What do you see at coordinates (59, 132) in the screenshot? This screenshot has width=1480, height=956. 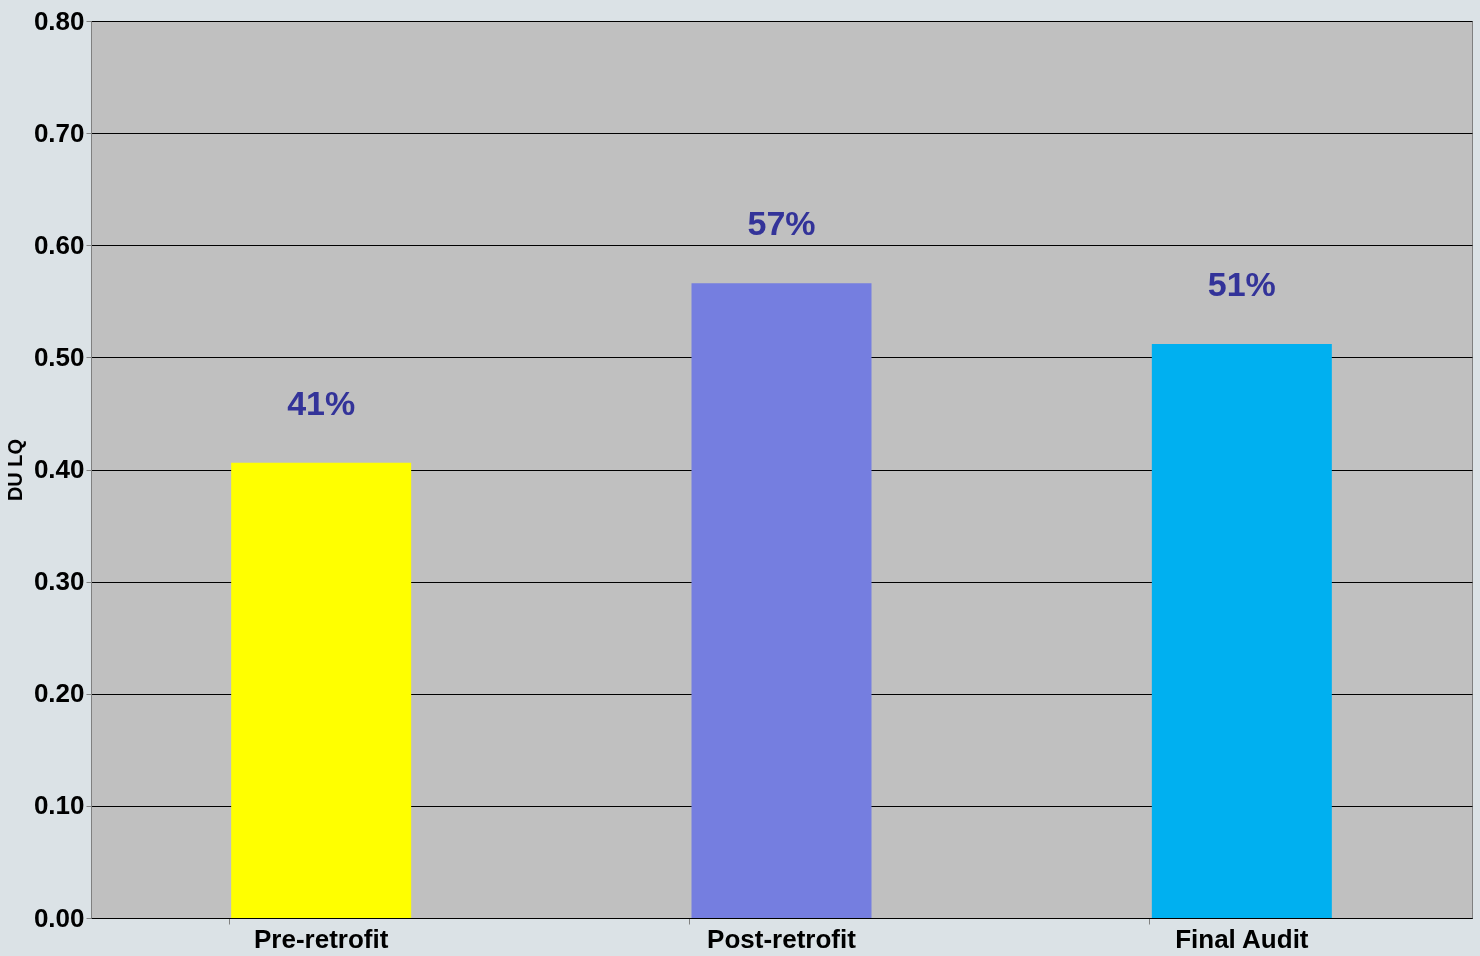 I see `y-tick-label: 0.70` at bounding box center [59, 132].